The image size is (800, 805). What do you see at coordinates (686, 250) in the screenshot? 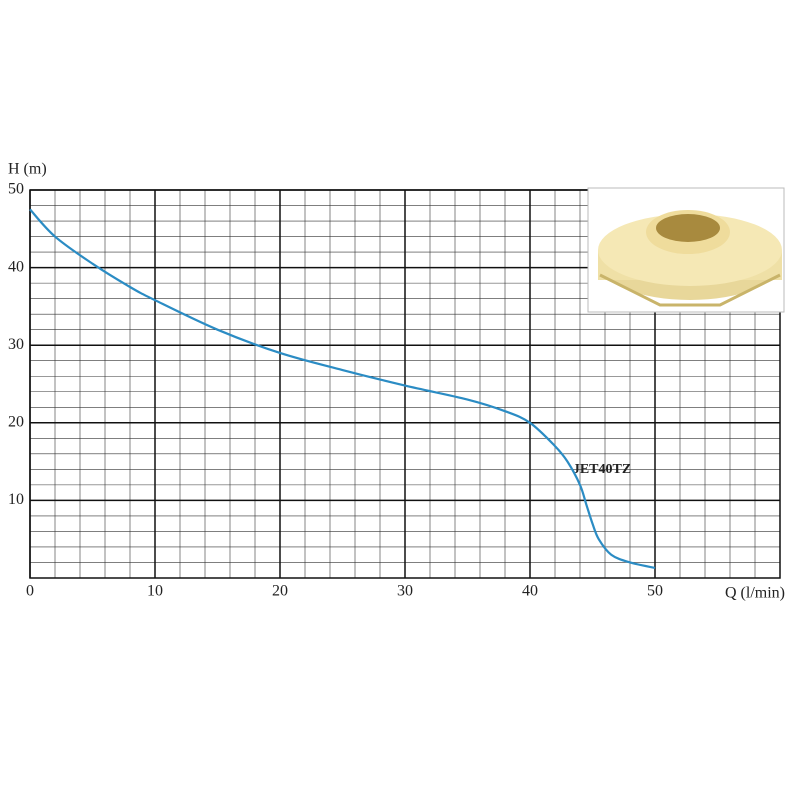
I see `impeller-photo` at bounding box center [686, 250].